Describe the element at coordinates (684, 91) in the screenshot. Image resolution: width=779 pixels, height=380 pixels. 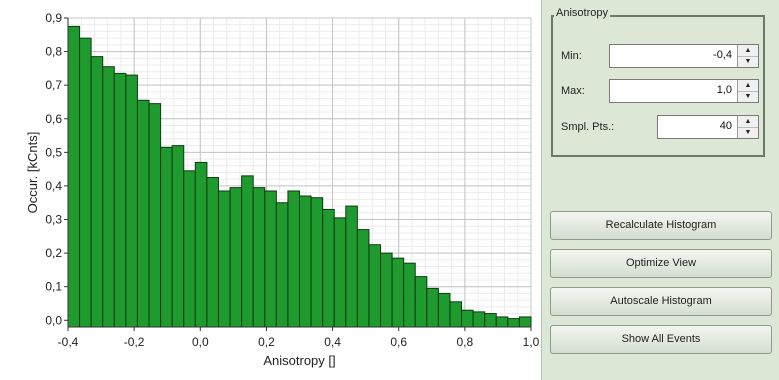
I see `max-spinbox: 1,0 ▲ ▼` at that location.